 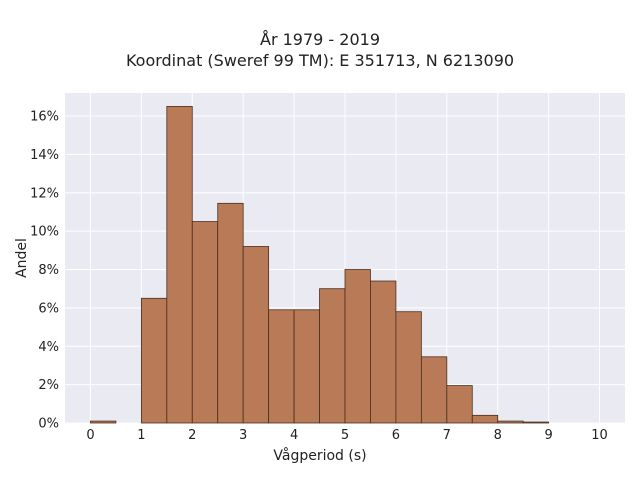 What do you see at coordinates (320, 456) in the screenshot?
I see `x-axis-title: Vågperiod (s)` at bounding box center [320, 456].